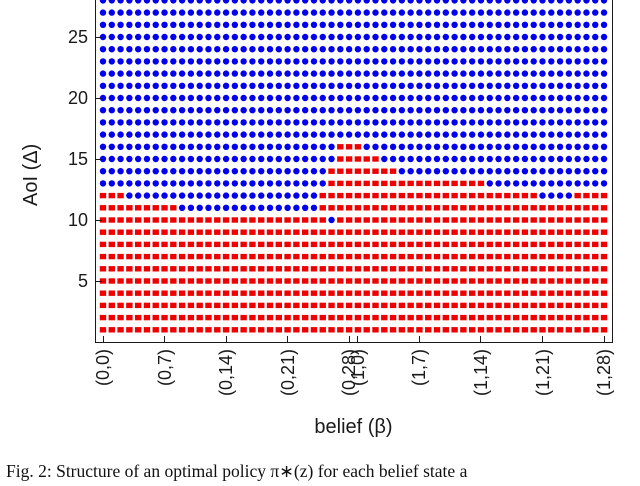 The width and height of the screenshot is (640, 486). Describe the element at coordinates (353, 427) in the screenshot. I see `x-axis-label: belief (β)` at that location.